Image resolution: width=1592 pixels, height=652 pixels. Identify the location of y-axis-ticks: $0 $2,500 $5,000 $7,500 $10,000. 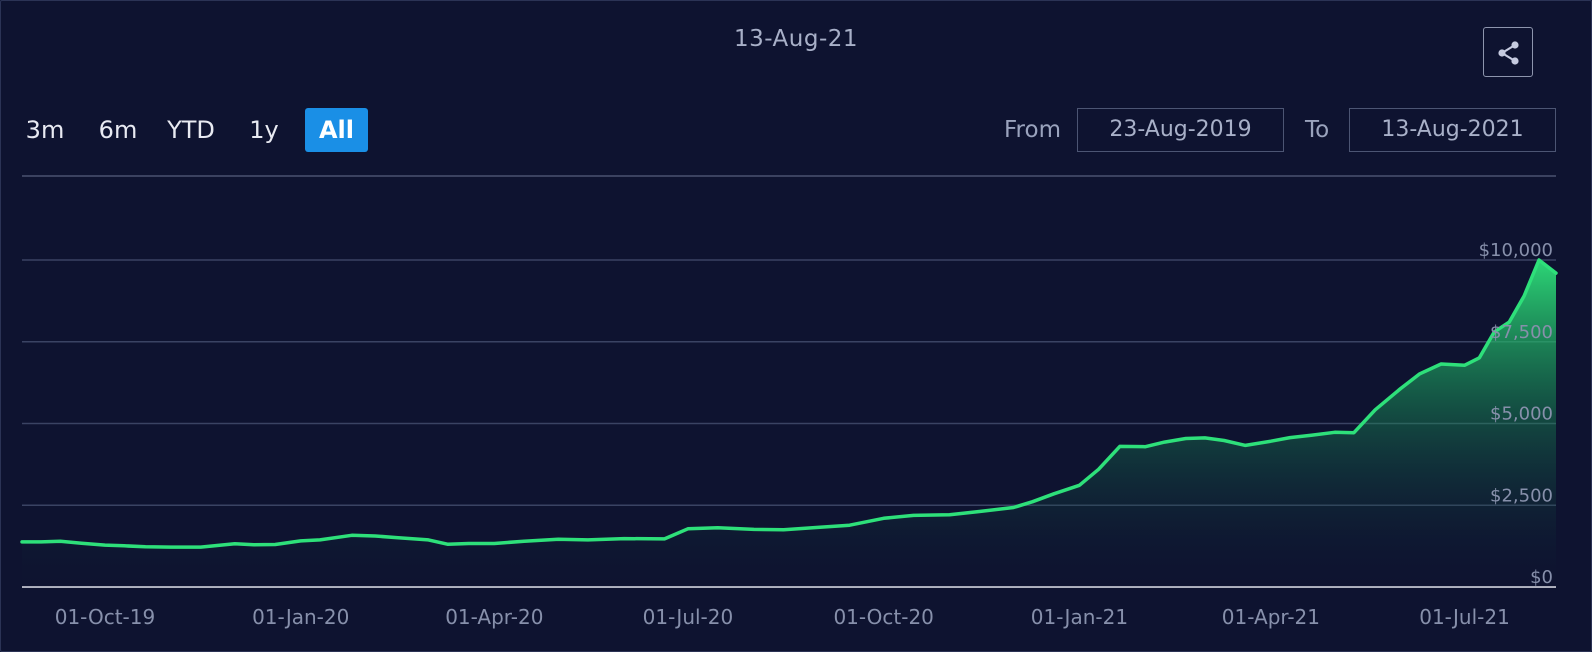
(1516, 414).